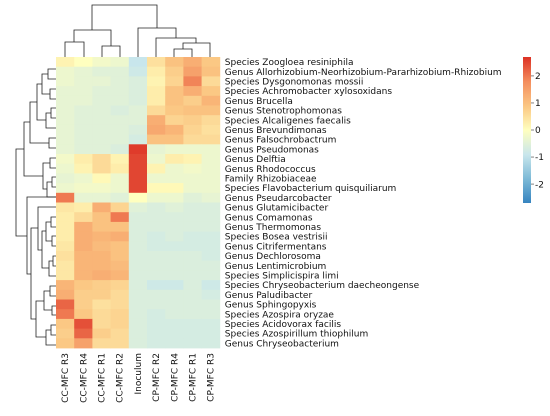  I want to click on row-dendrogram, so click(35, 207).